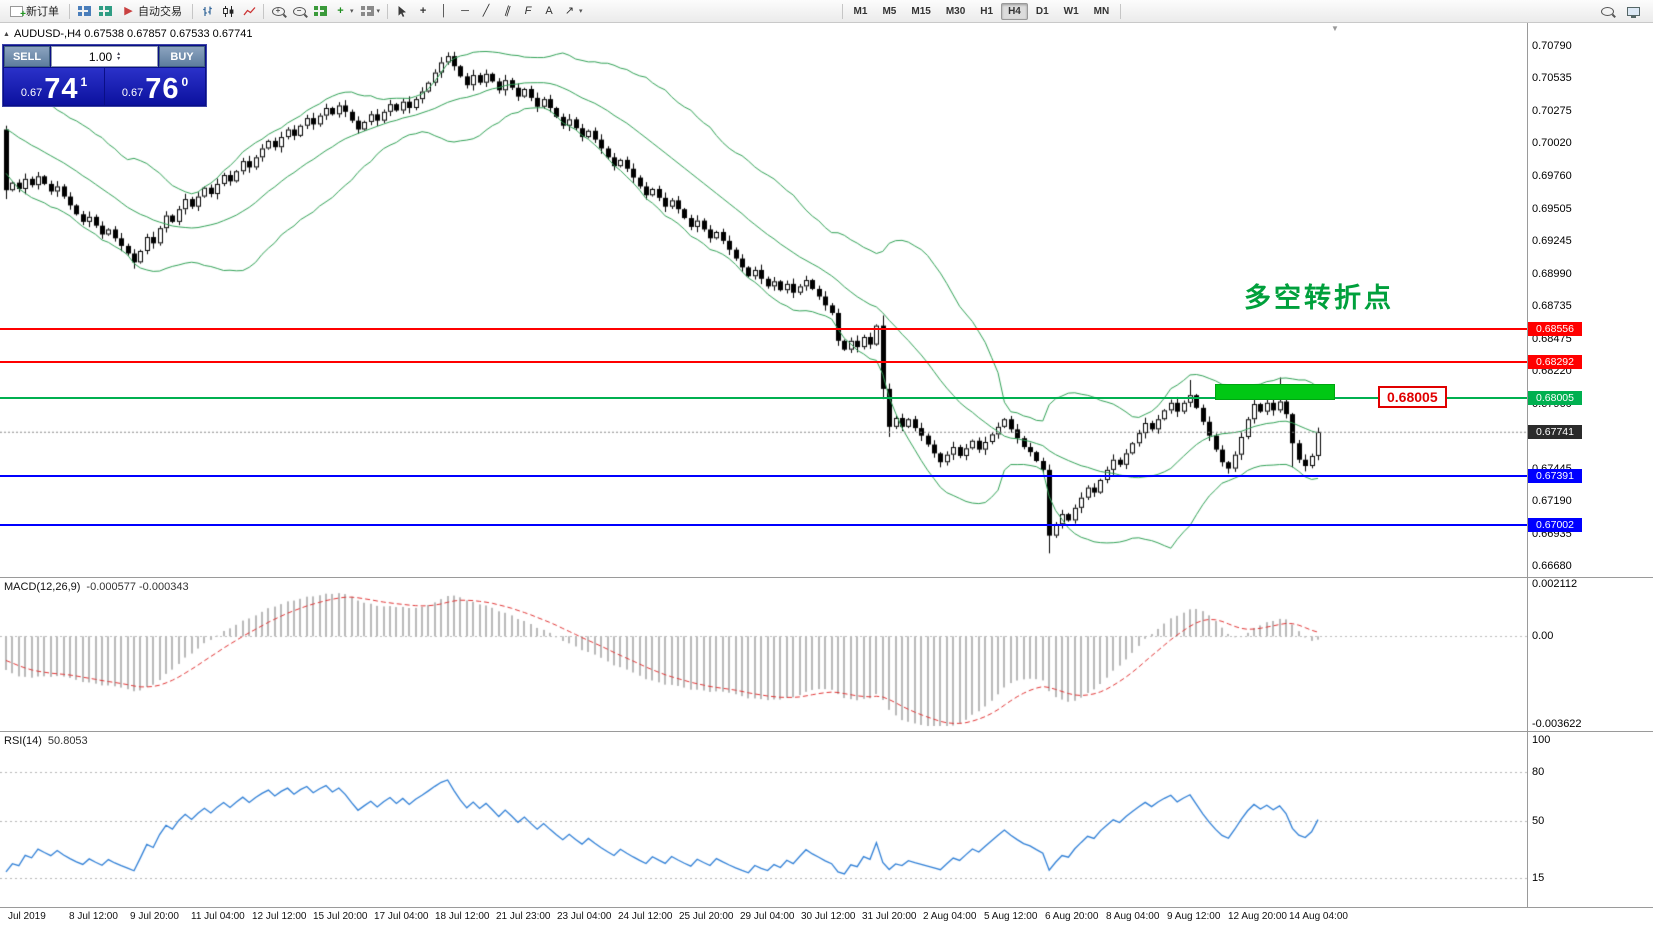 The image size is (1653, 949). I want to click on spinner-down-icon: ▾, so click(119, 58).